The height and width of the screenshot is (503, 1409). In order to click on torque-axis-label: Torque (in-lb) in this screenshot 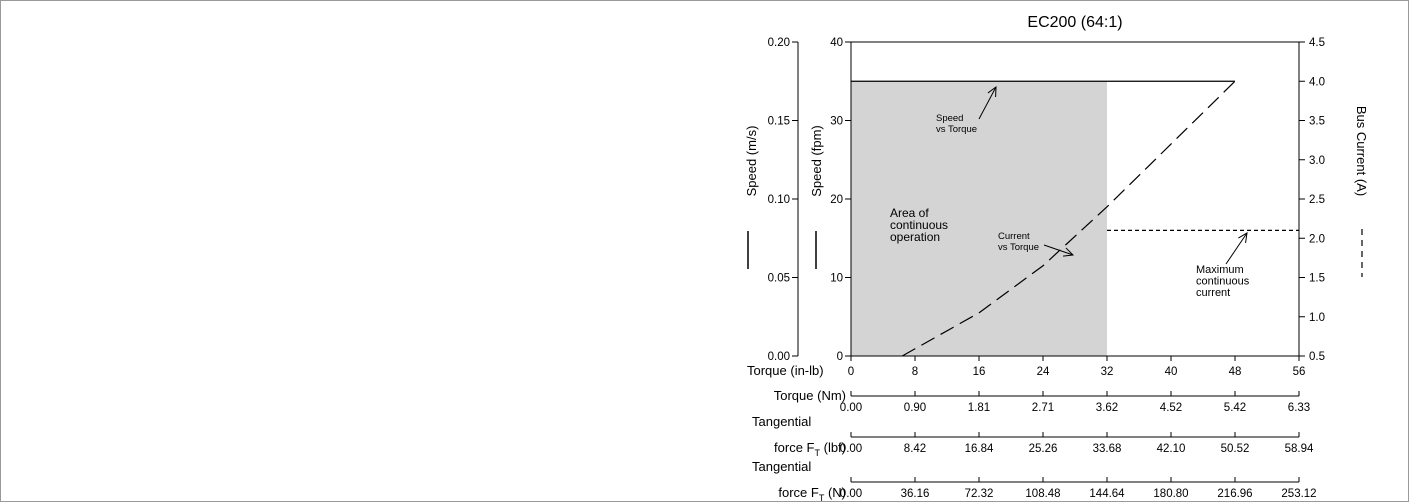, I will do `click(785, 370)`.